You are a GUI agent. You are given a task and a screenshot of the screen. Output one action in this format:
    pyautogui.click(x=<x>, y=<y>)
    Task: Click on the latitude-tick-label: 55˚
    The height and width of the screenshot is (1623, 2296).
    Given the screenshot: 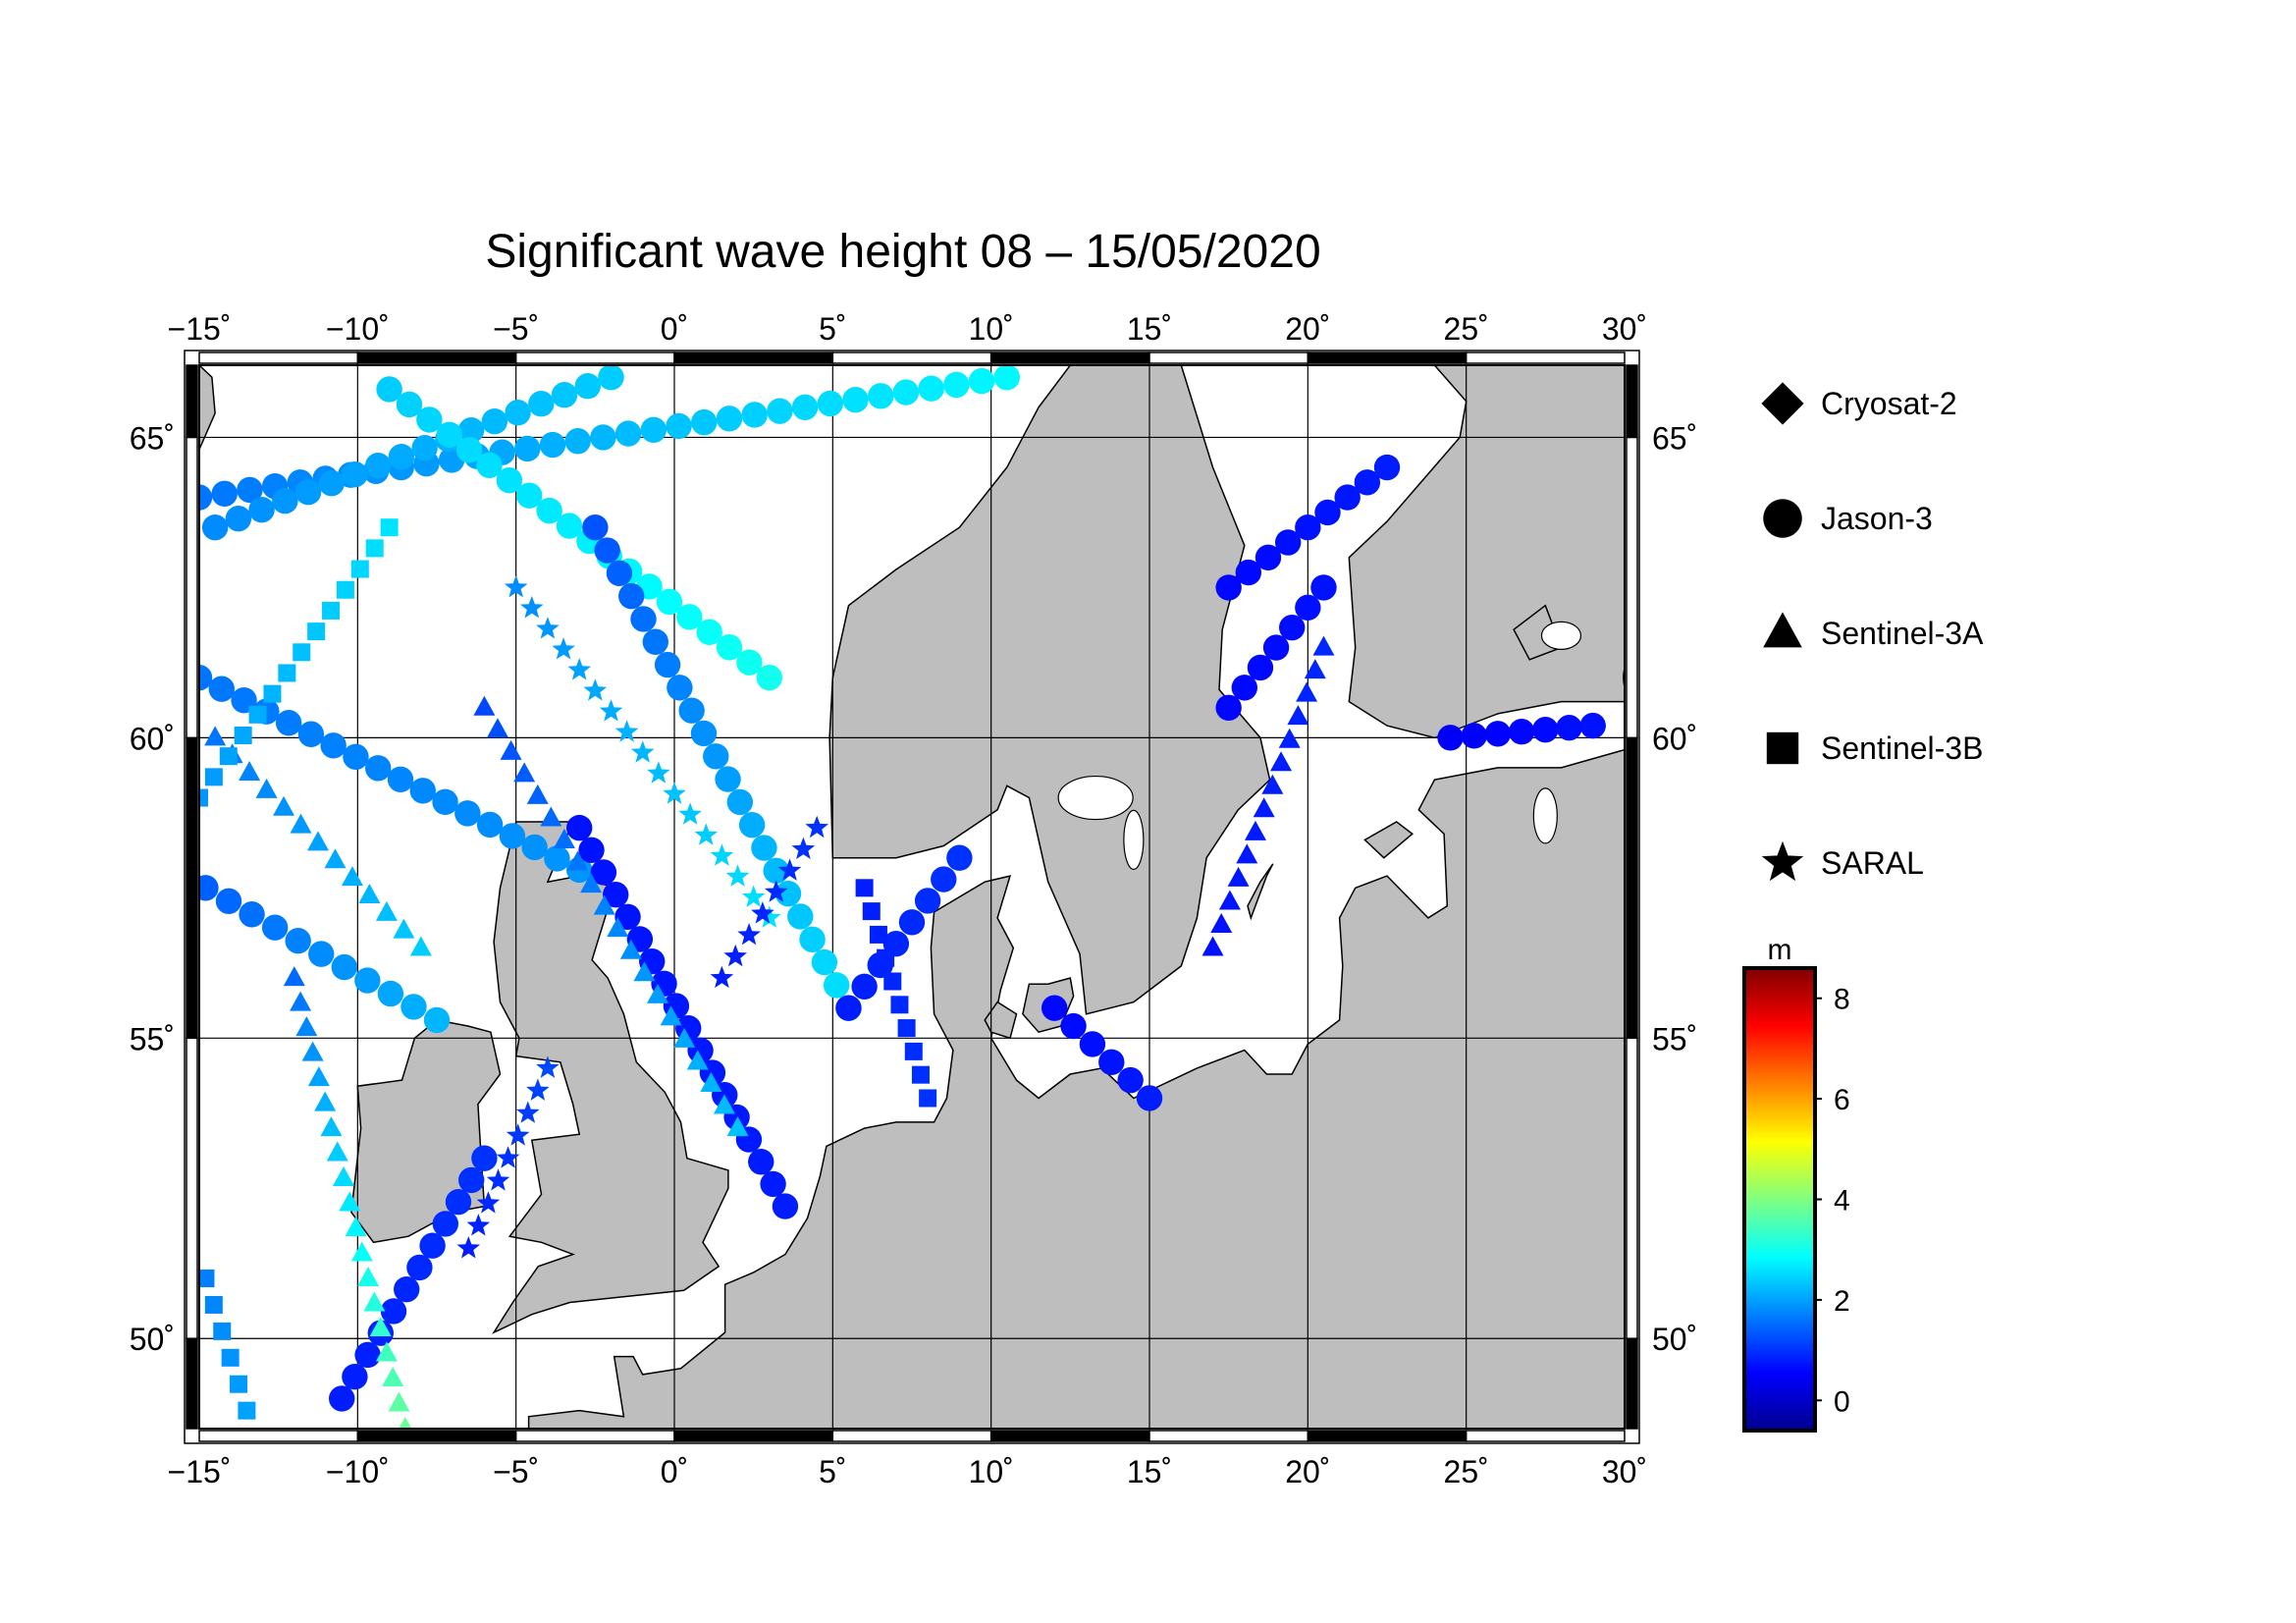 What is the action you would take?
    pyautogui.click(x=1674, y=1038)
    